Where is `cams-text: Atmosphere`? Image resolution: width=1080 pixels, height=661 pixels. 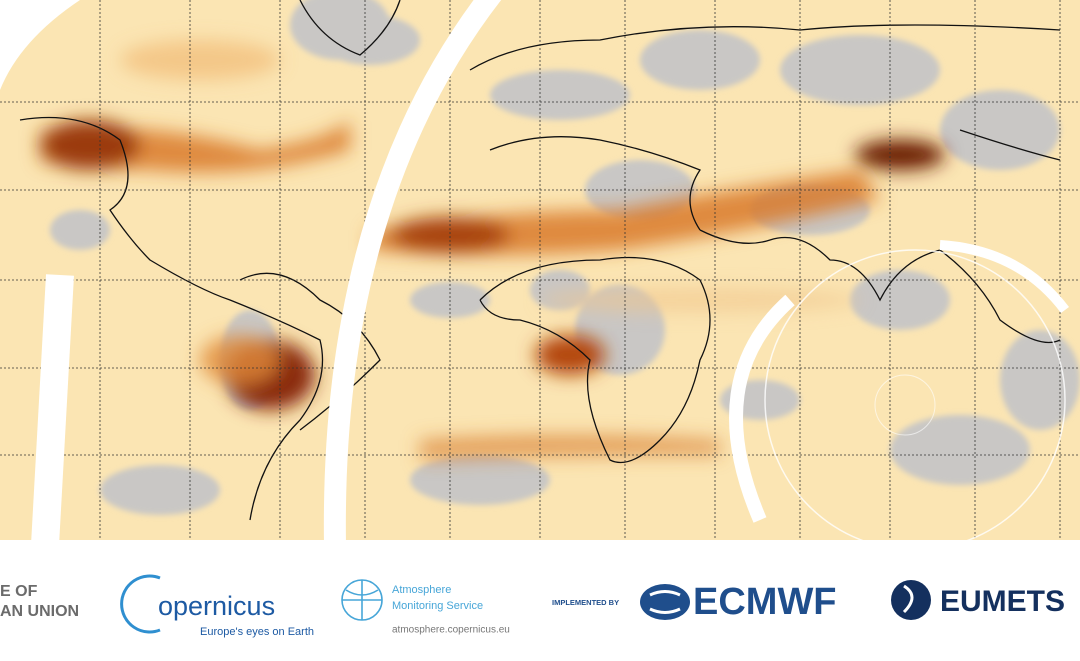
cams-text: Atmosphere is located at coordinates (421, 590).